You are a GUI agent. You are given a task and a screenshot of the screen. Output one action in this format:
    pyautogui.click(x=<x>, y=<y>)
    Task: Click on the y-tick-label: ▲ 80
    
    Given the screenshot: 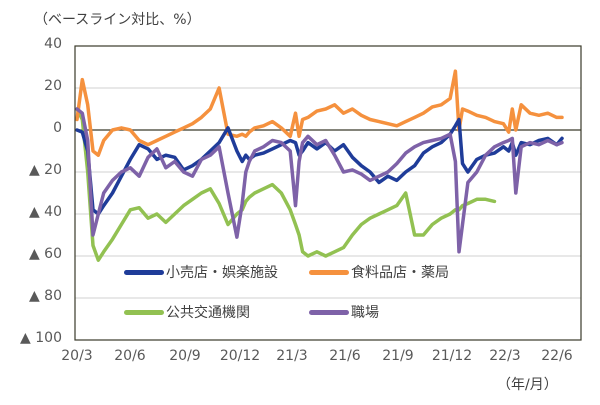 What is the action you would take?
    pyautogui.click(x=45, y=296)
    